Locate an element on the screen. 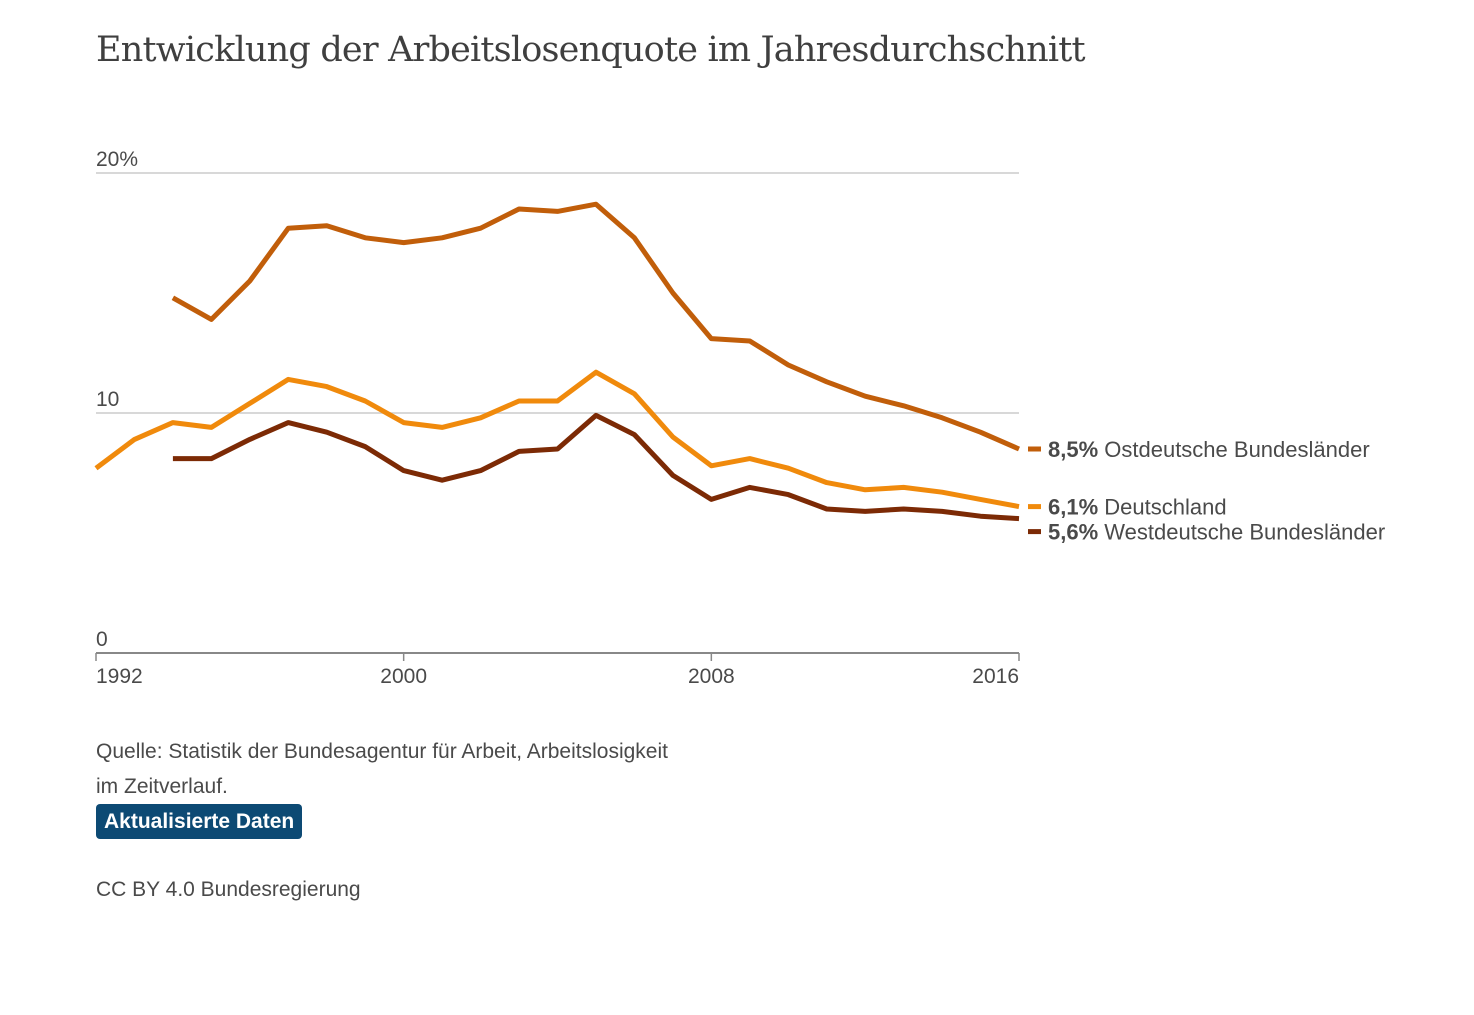  legend-value-2: 5,6% is located at coordinates (1073, 532).